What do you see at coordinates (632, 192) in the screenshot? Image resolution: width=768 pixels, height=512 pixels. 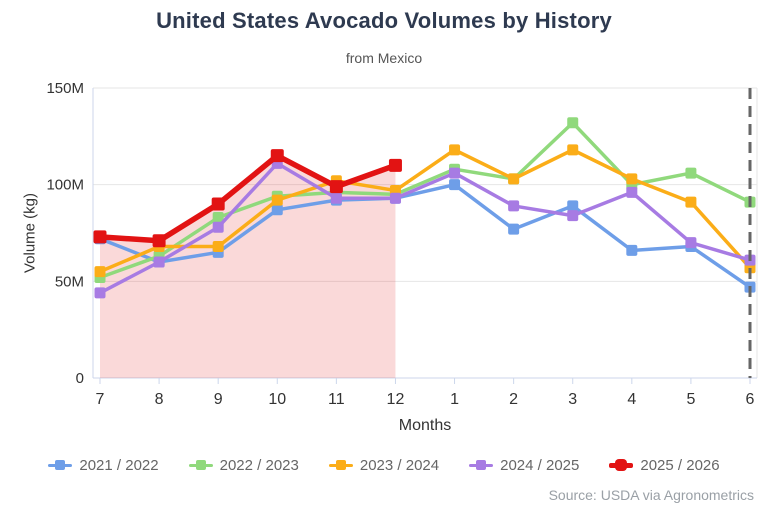 I see `marker-2024/2025-month-4` at bounding box center [632, 192].